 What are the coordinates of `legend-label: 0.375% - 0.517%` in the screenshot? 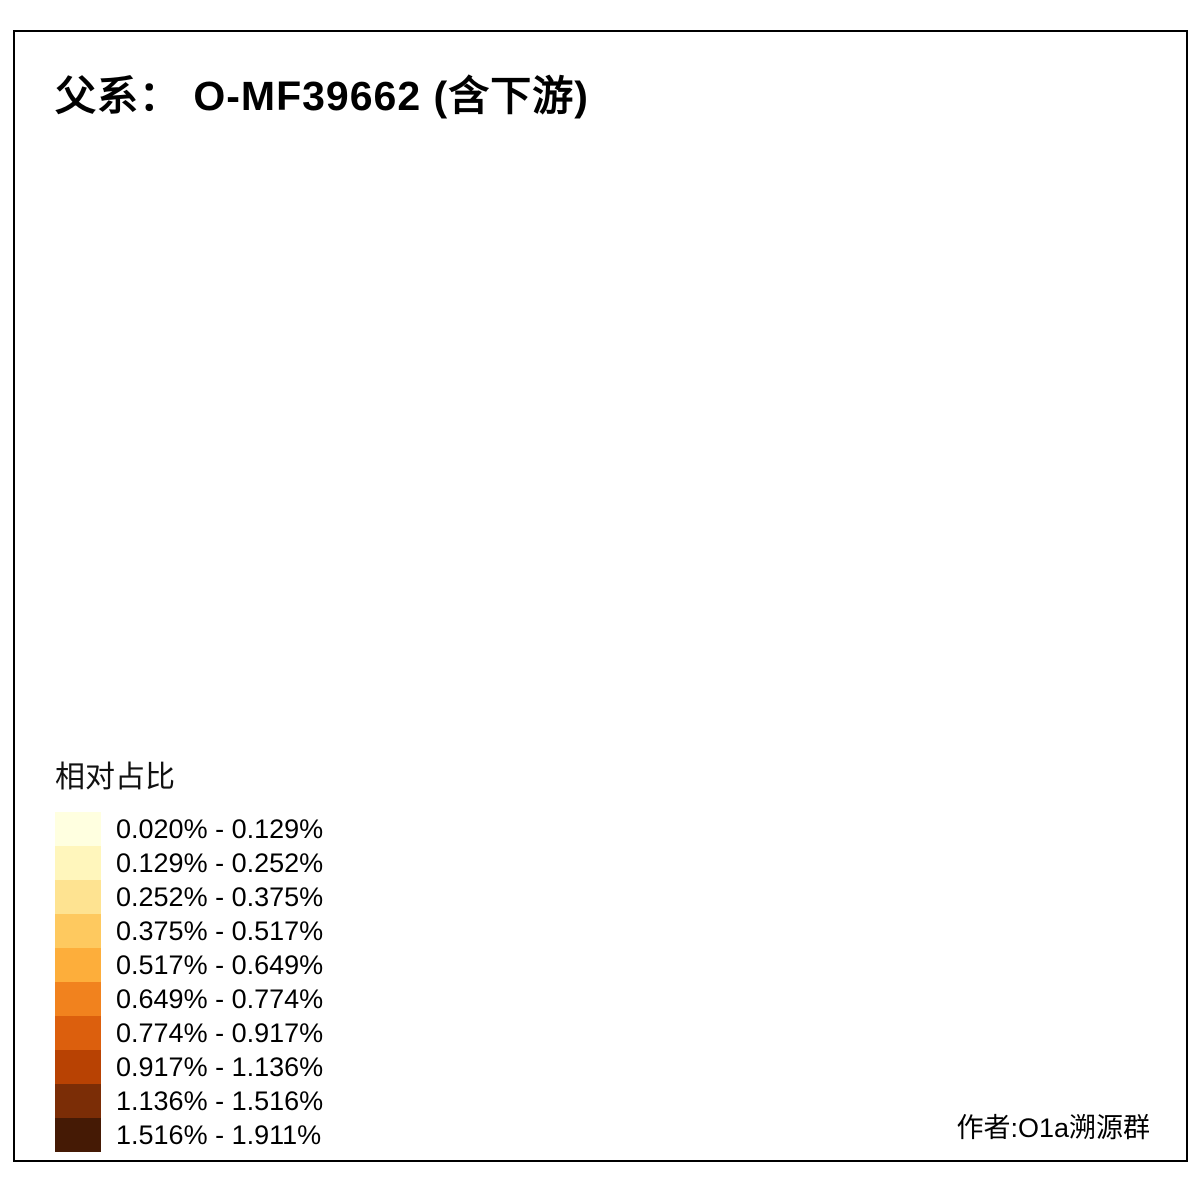 It's located at (220, 930).